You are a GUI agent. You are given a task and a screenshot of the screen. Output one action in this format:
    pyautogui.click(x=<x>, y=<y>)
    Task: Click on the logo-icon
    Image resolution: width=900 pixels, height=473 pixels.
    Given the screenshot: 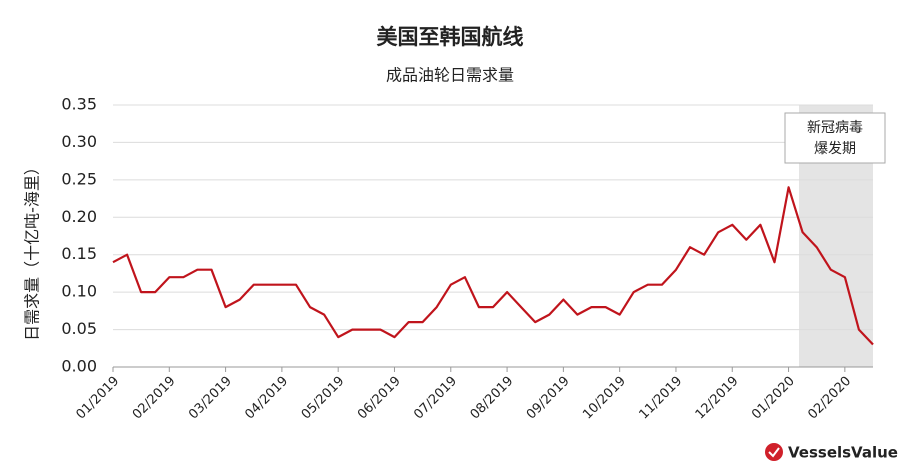 What is the action you would take?
    pyautogui.click(x=774, y=452)
    